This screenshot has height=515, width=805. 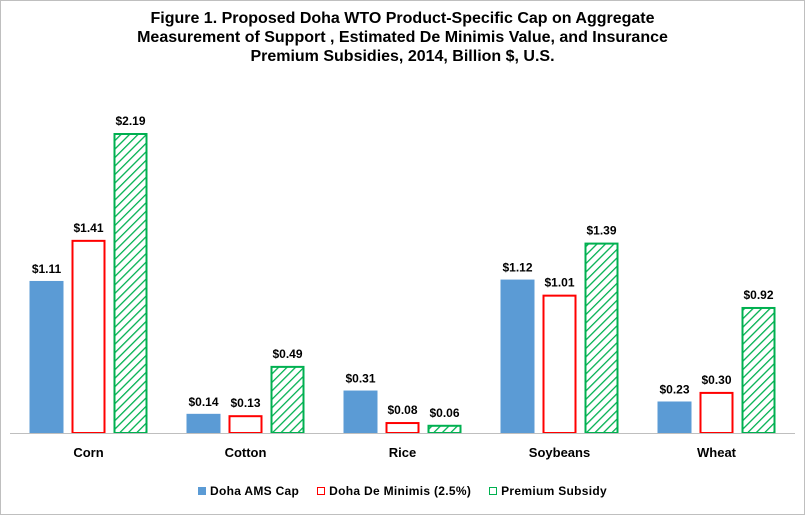 What do you see at coordinates (554, 491) in the screenshot?
I see `legend-label-premium-subsidy: Premium Subsidy` at bounding box center [554, 491].